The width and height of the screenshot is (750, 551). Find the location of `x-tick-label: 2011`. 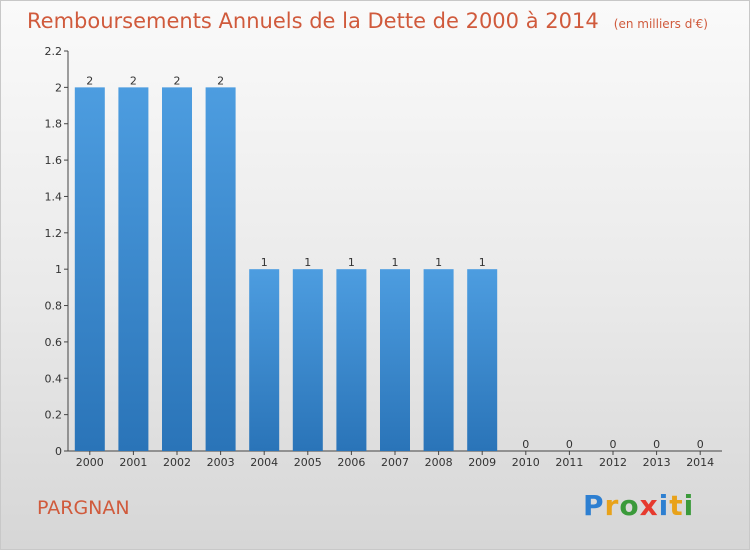

x-tick-label: 2011 is located at coordinates (569, 462).